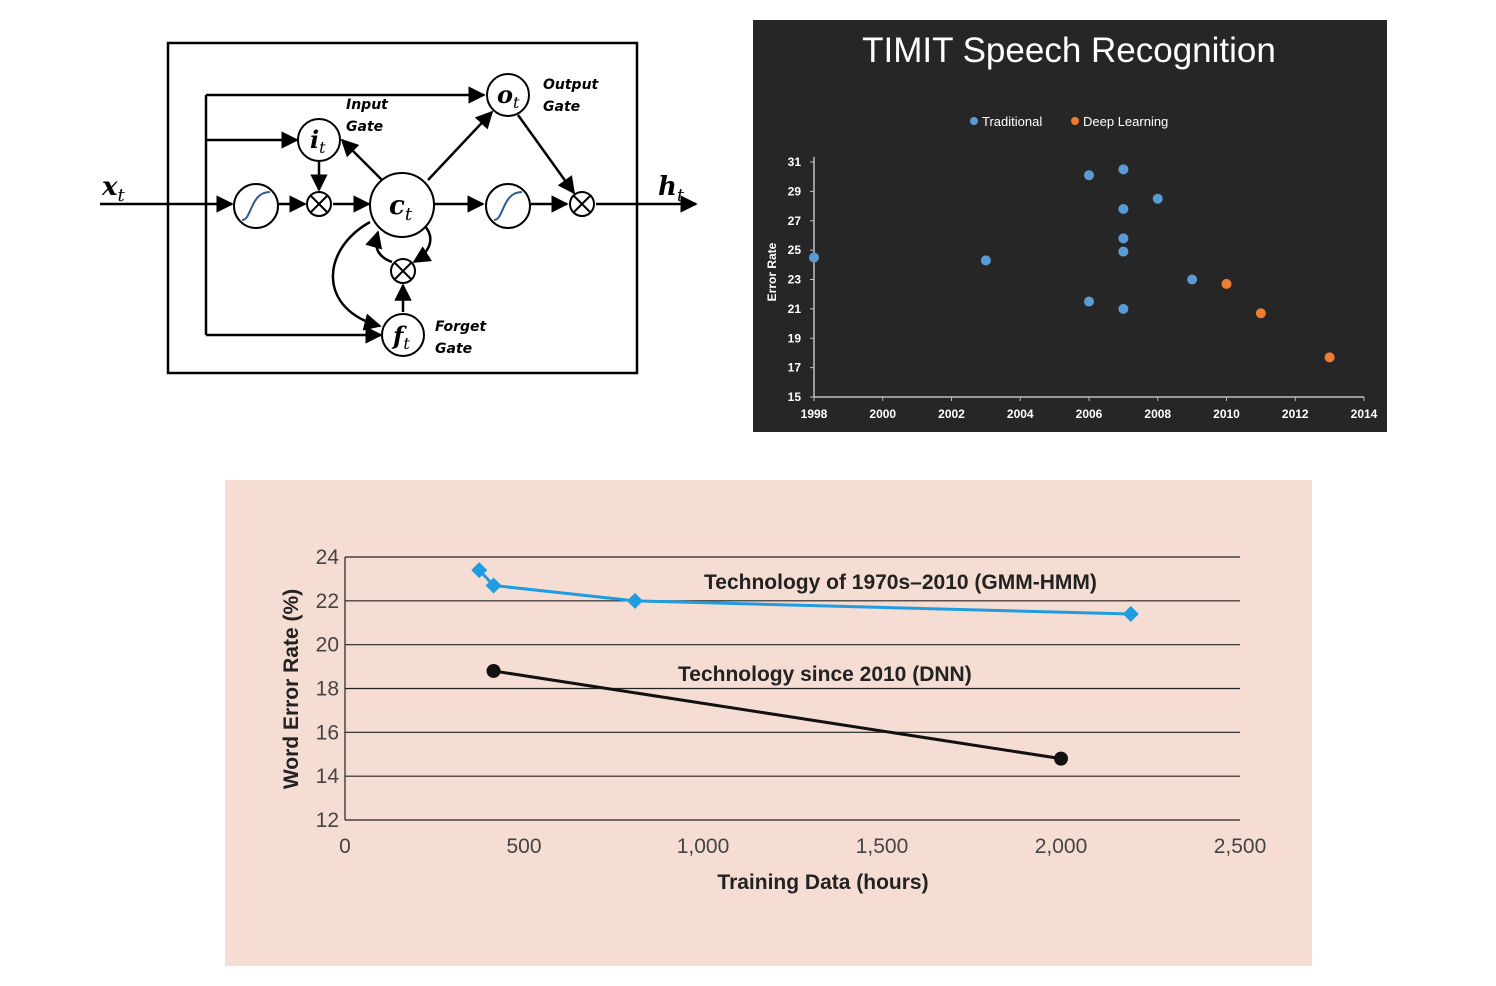 This screenshot has width=1496, height=986. I want to click on timit-y-axis-label: Error Rate, so click(772, 271).